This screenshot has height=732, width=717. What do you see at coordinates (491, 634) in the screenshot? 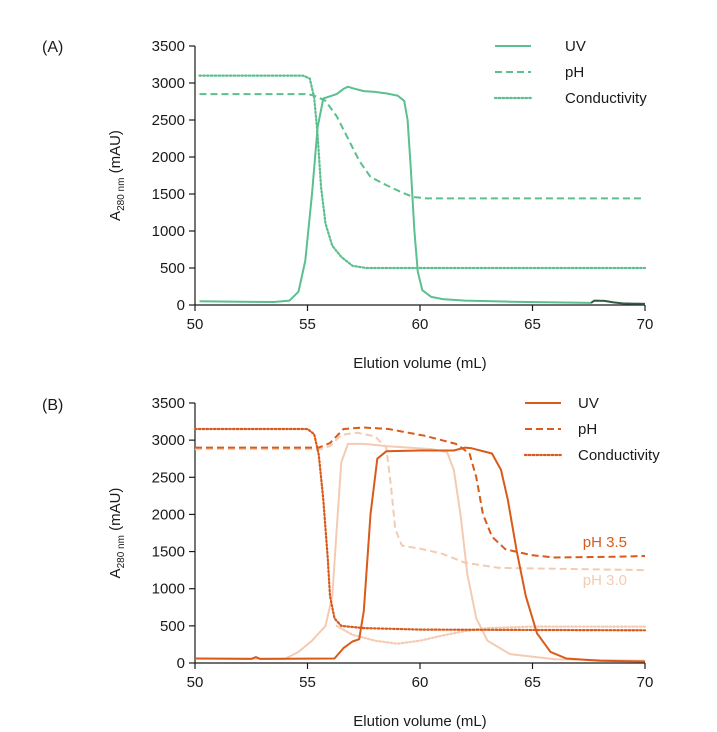
I see `series-conductivity-dotted-line` at bounding box center [491, 634].